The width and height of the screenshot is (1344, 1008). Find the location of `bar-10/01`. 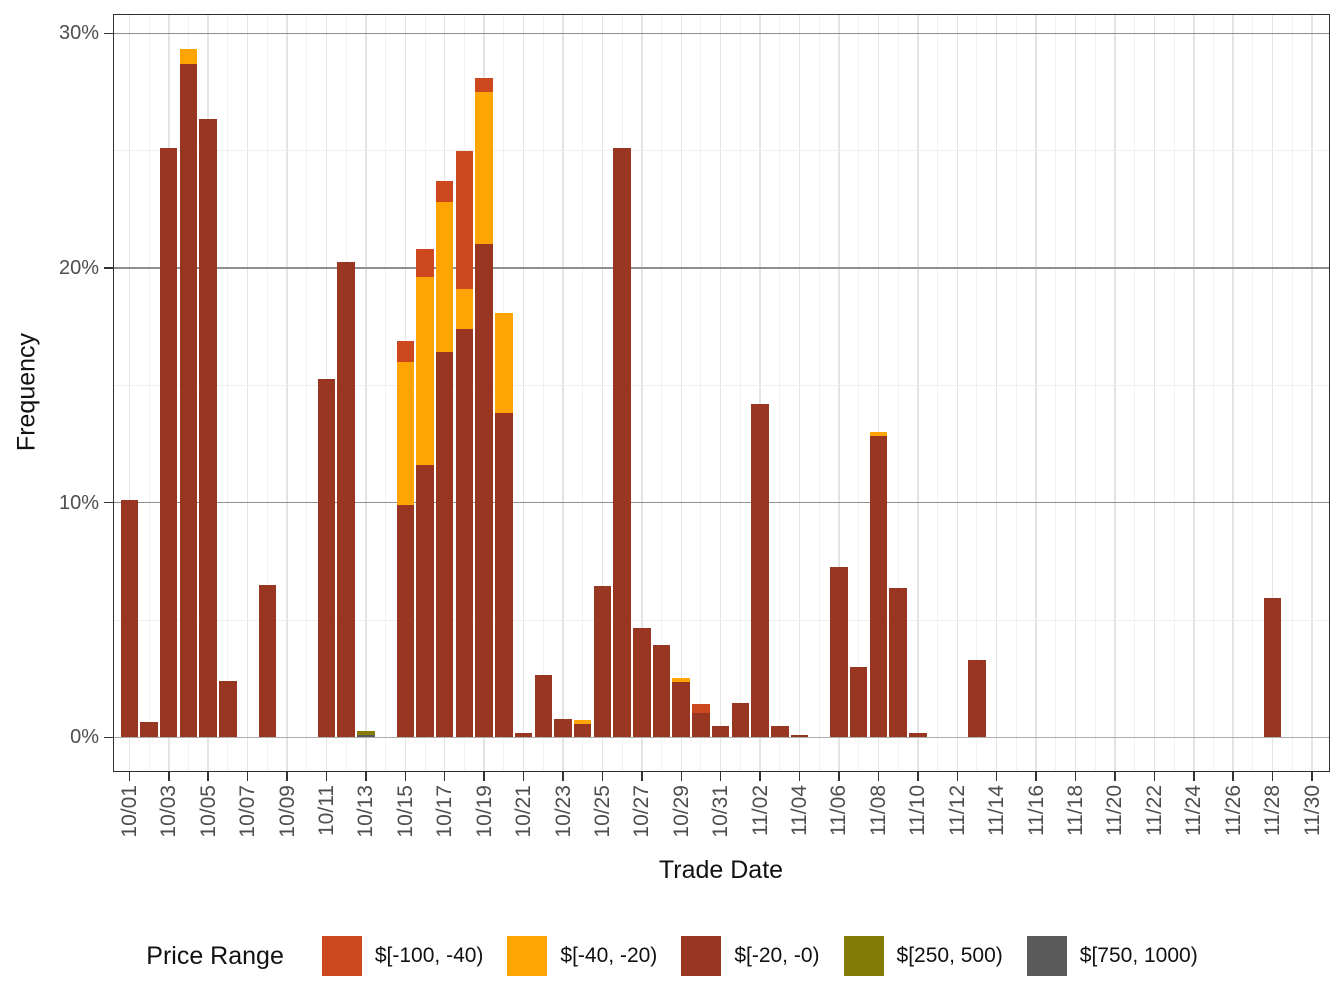

bar-10/01 is located at coordinates (129, 619).